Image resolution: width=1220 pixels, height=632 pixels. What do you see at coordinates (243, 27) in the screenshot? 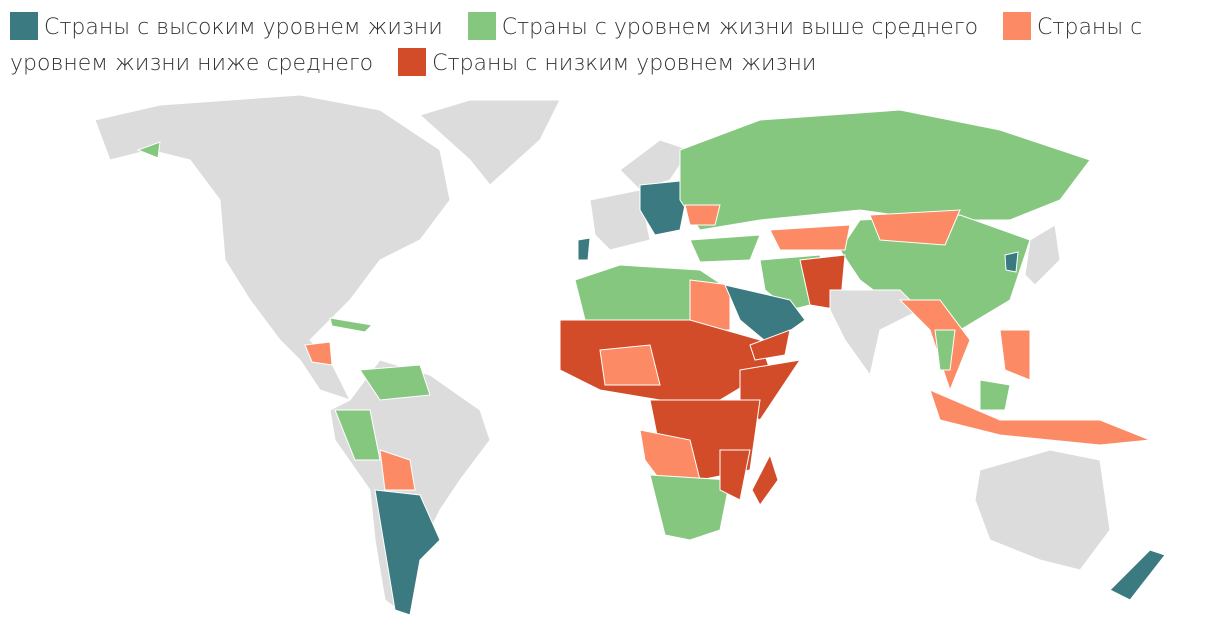
I see `legend-label: Страны с высоким уровнем жизни` at bounding box center [243, 27].